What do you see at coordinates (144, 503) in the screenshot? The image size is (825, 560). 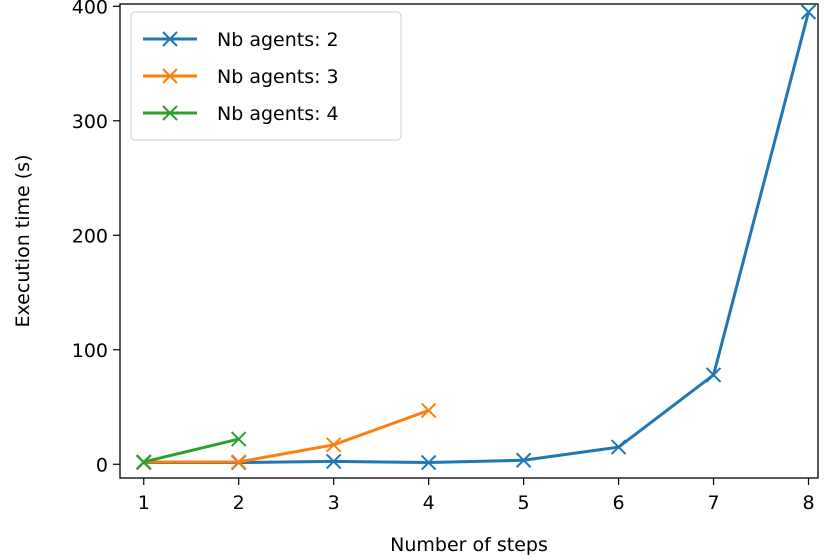 I see `x-tick-label: 1` at bounding box center [144, 503].